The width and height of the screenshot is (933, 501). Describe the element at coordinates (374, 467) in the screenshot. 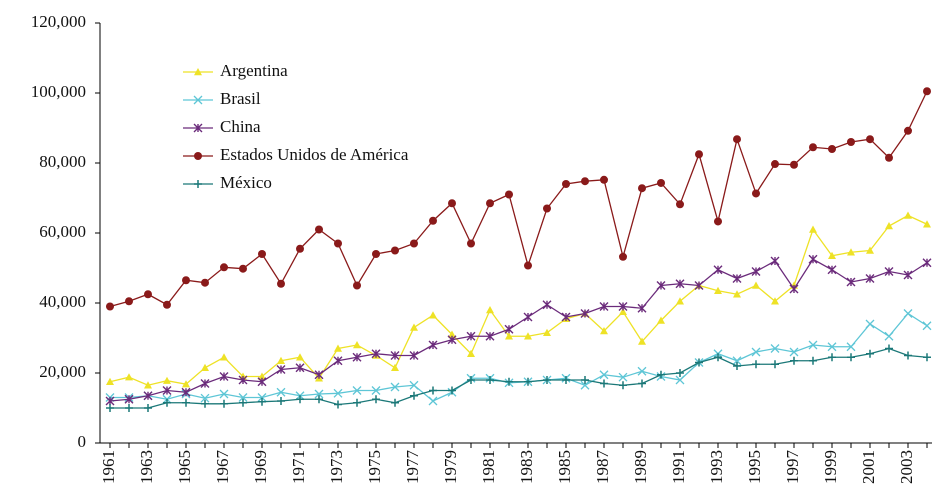

I see `x-tick-label: 1975` at that location.